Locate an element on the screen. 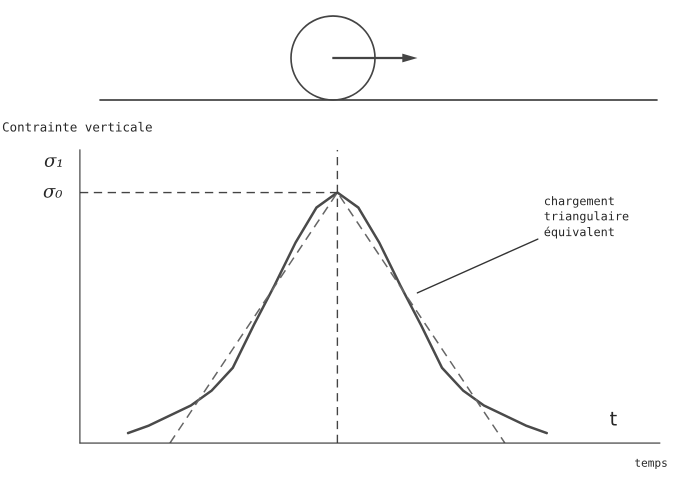 This screenshot has height=479, width=683. text: t is located at coordinates (613, 419).